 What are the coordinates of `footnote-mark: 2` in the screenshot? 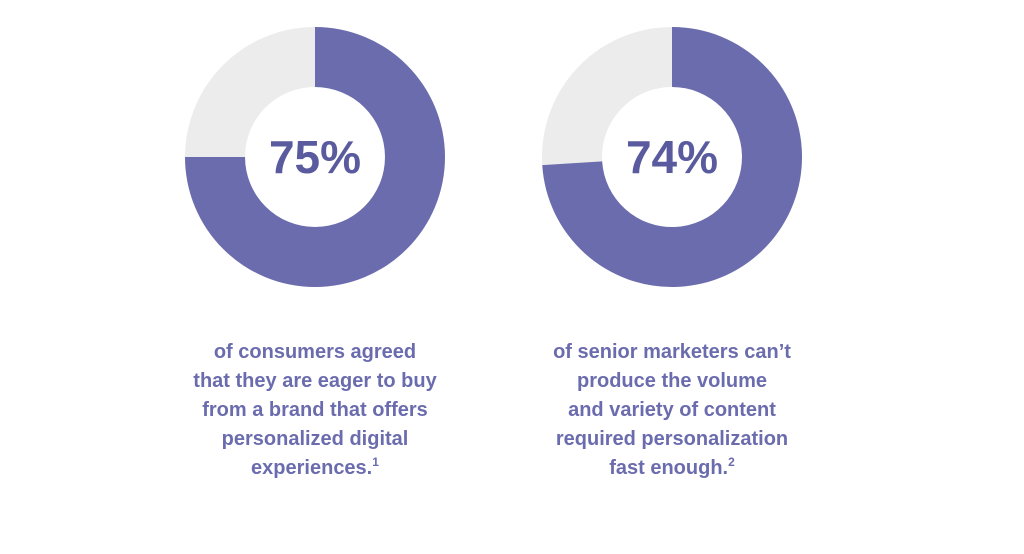 It's located at (731, 462).